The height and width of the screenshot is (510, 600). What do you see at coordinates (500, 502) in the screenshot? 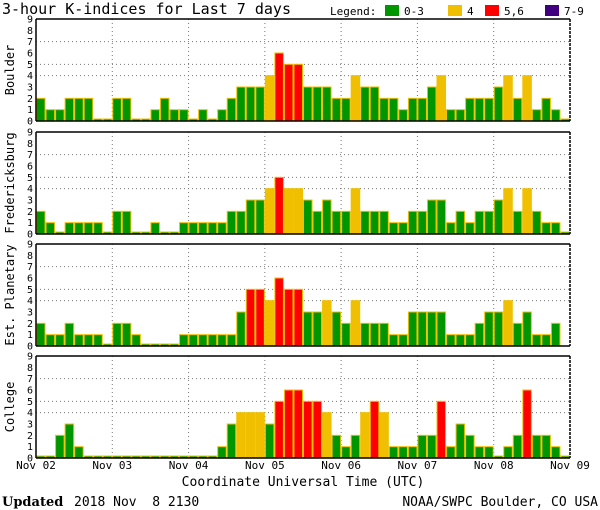
I see `credit-text: NOAA/SWPC Boulder, CO USA` at bounding box center [500, 502].